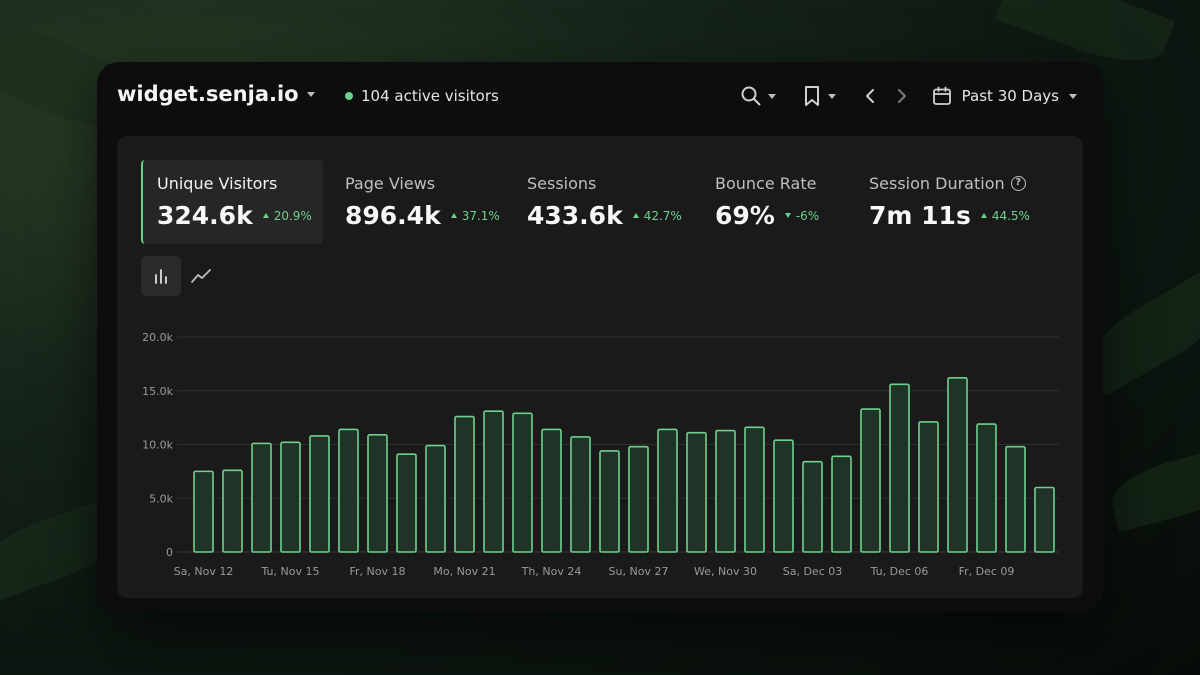 The height and width of the screenshot is (675, 1200). Describe the element at coordinates (745, 215) in the screenshot. I see `metric-value: 69%` at that location.